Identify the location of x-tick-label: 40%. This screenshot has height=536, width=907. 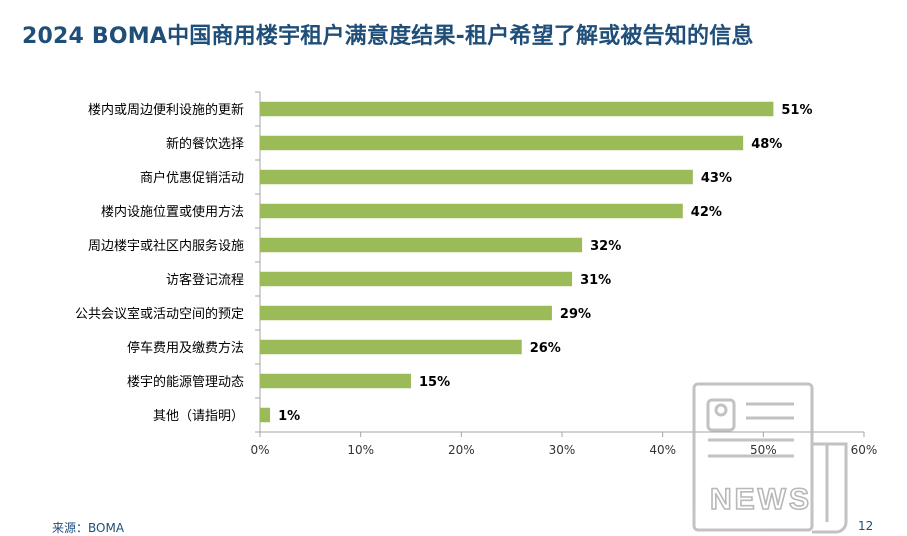
(662, 450).